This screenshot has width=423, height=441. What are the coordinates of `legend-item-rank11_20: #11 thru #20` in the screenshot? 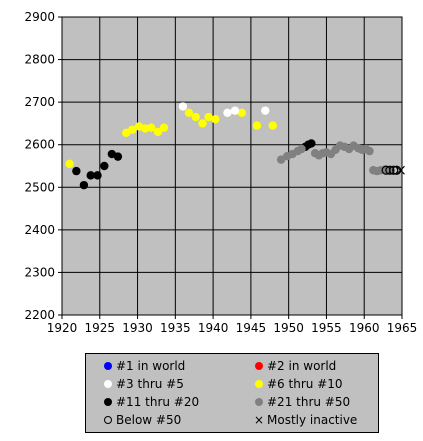 It's located at (150, 402).